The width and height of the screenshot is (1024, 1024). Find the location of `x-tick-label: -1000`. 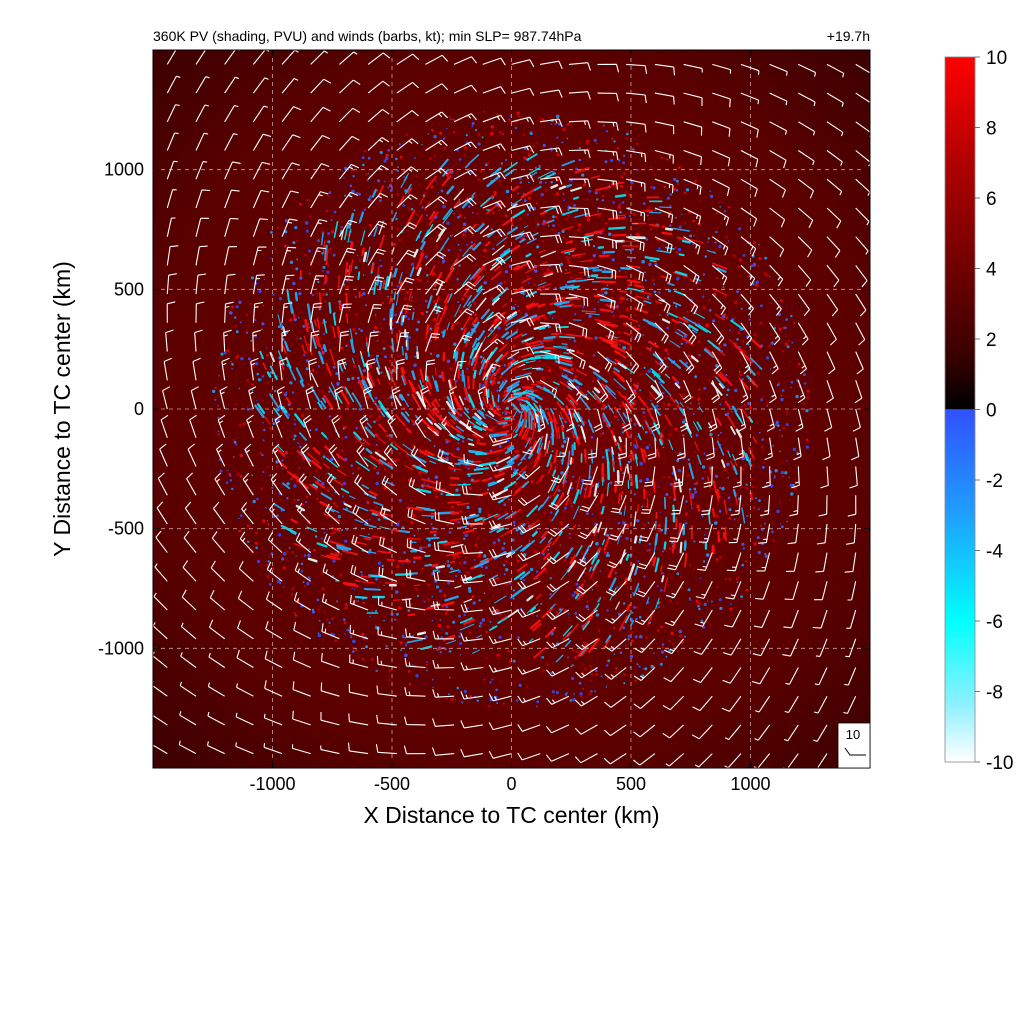

x-tick-label: -1000 is located at coordinates (272, 784).